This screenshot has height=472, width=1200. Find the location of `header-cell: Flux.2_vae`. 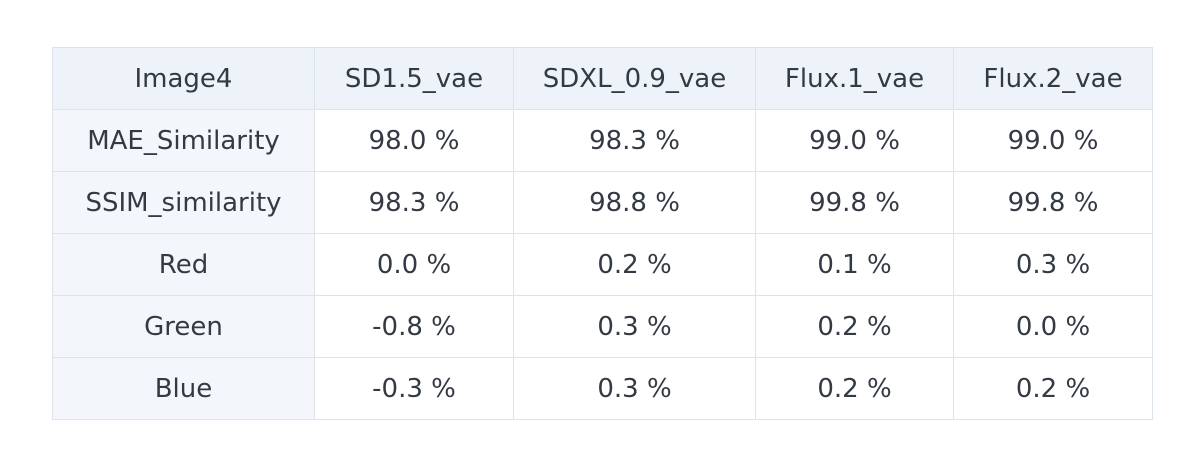

header-cell: Flux.2_vae is located at coordinates (1053, 78).